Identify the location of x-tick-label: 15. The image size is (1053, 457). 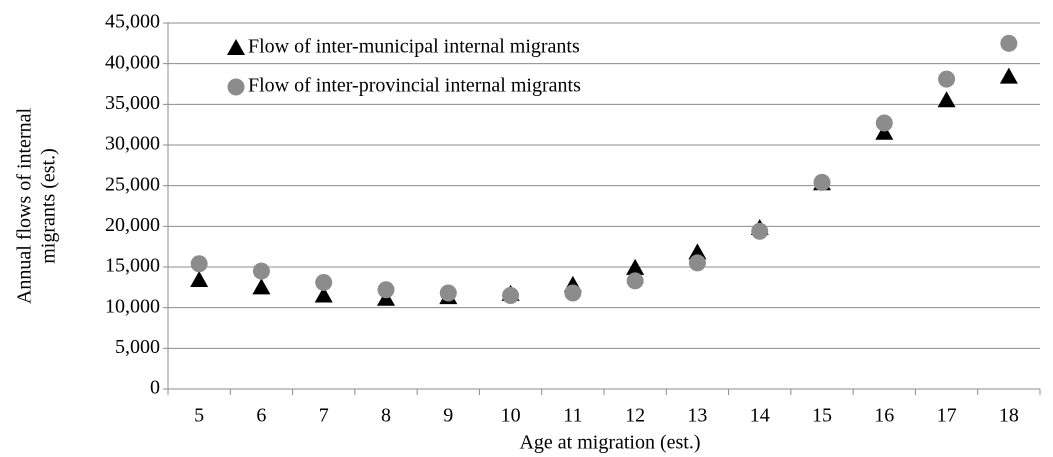
(822, 416).